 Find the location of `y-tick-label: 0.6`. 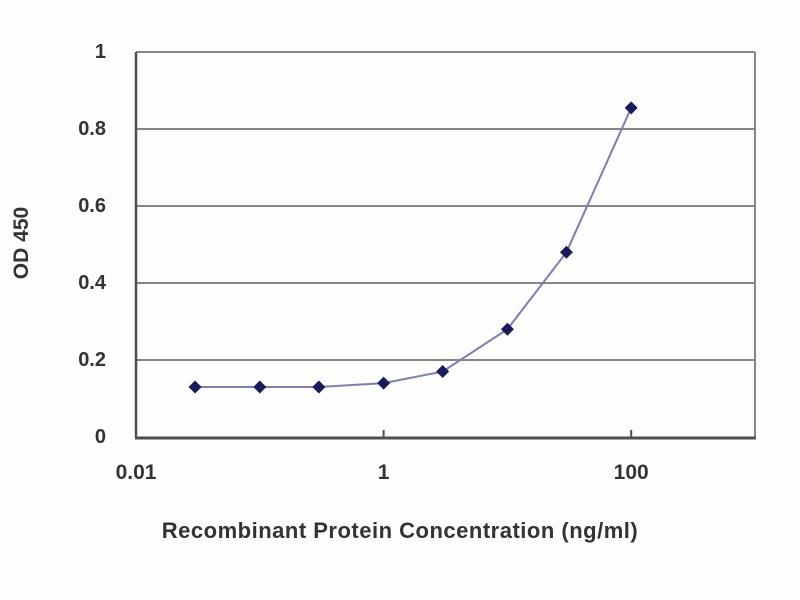

y-tick-label: 0.6 is located at coordinates (92, 206).